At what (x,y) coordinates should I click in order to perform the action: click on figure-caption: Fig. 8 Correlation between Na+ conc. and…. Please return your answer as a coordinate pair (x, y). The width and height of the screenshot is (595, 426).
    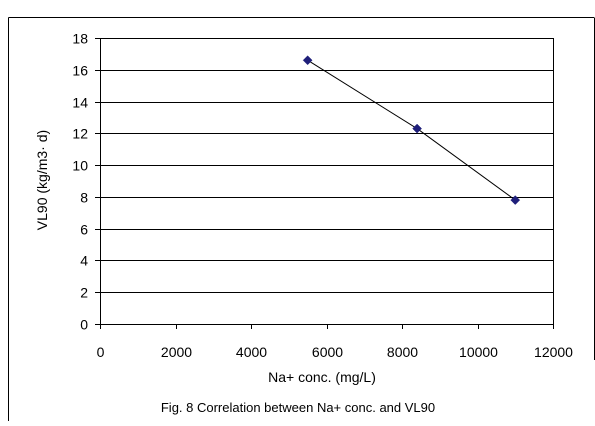
    Looking at the image, I should click on (298, 407).